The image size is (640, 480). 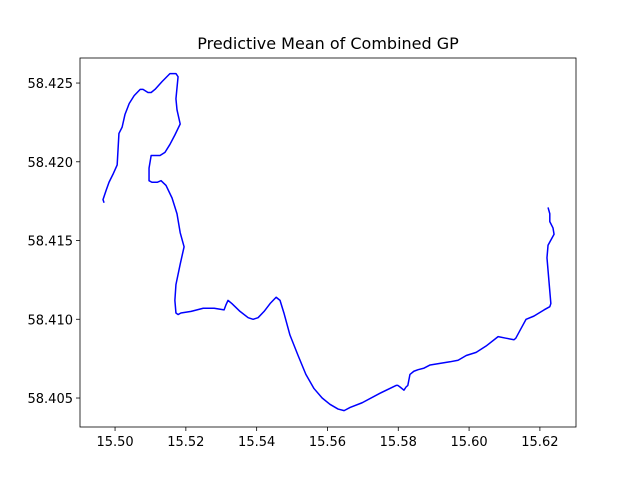 I want to click on chart-title: Predictive Mean of Combined GP, so click(x=328, y=43).